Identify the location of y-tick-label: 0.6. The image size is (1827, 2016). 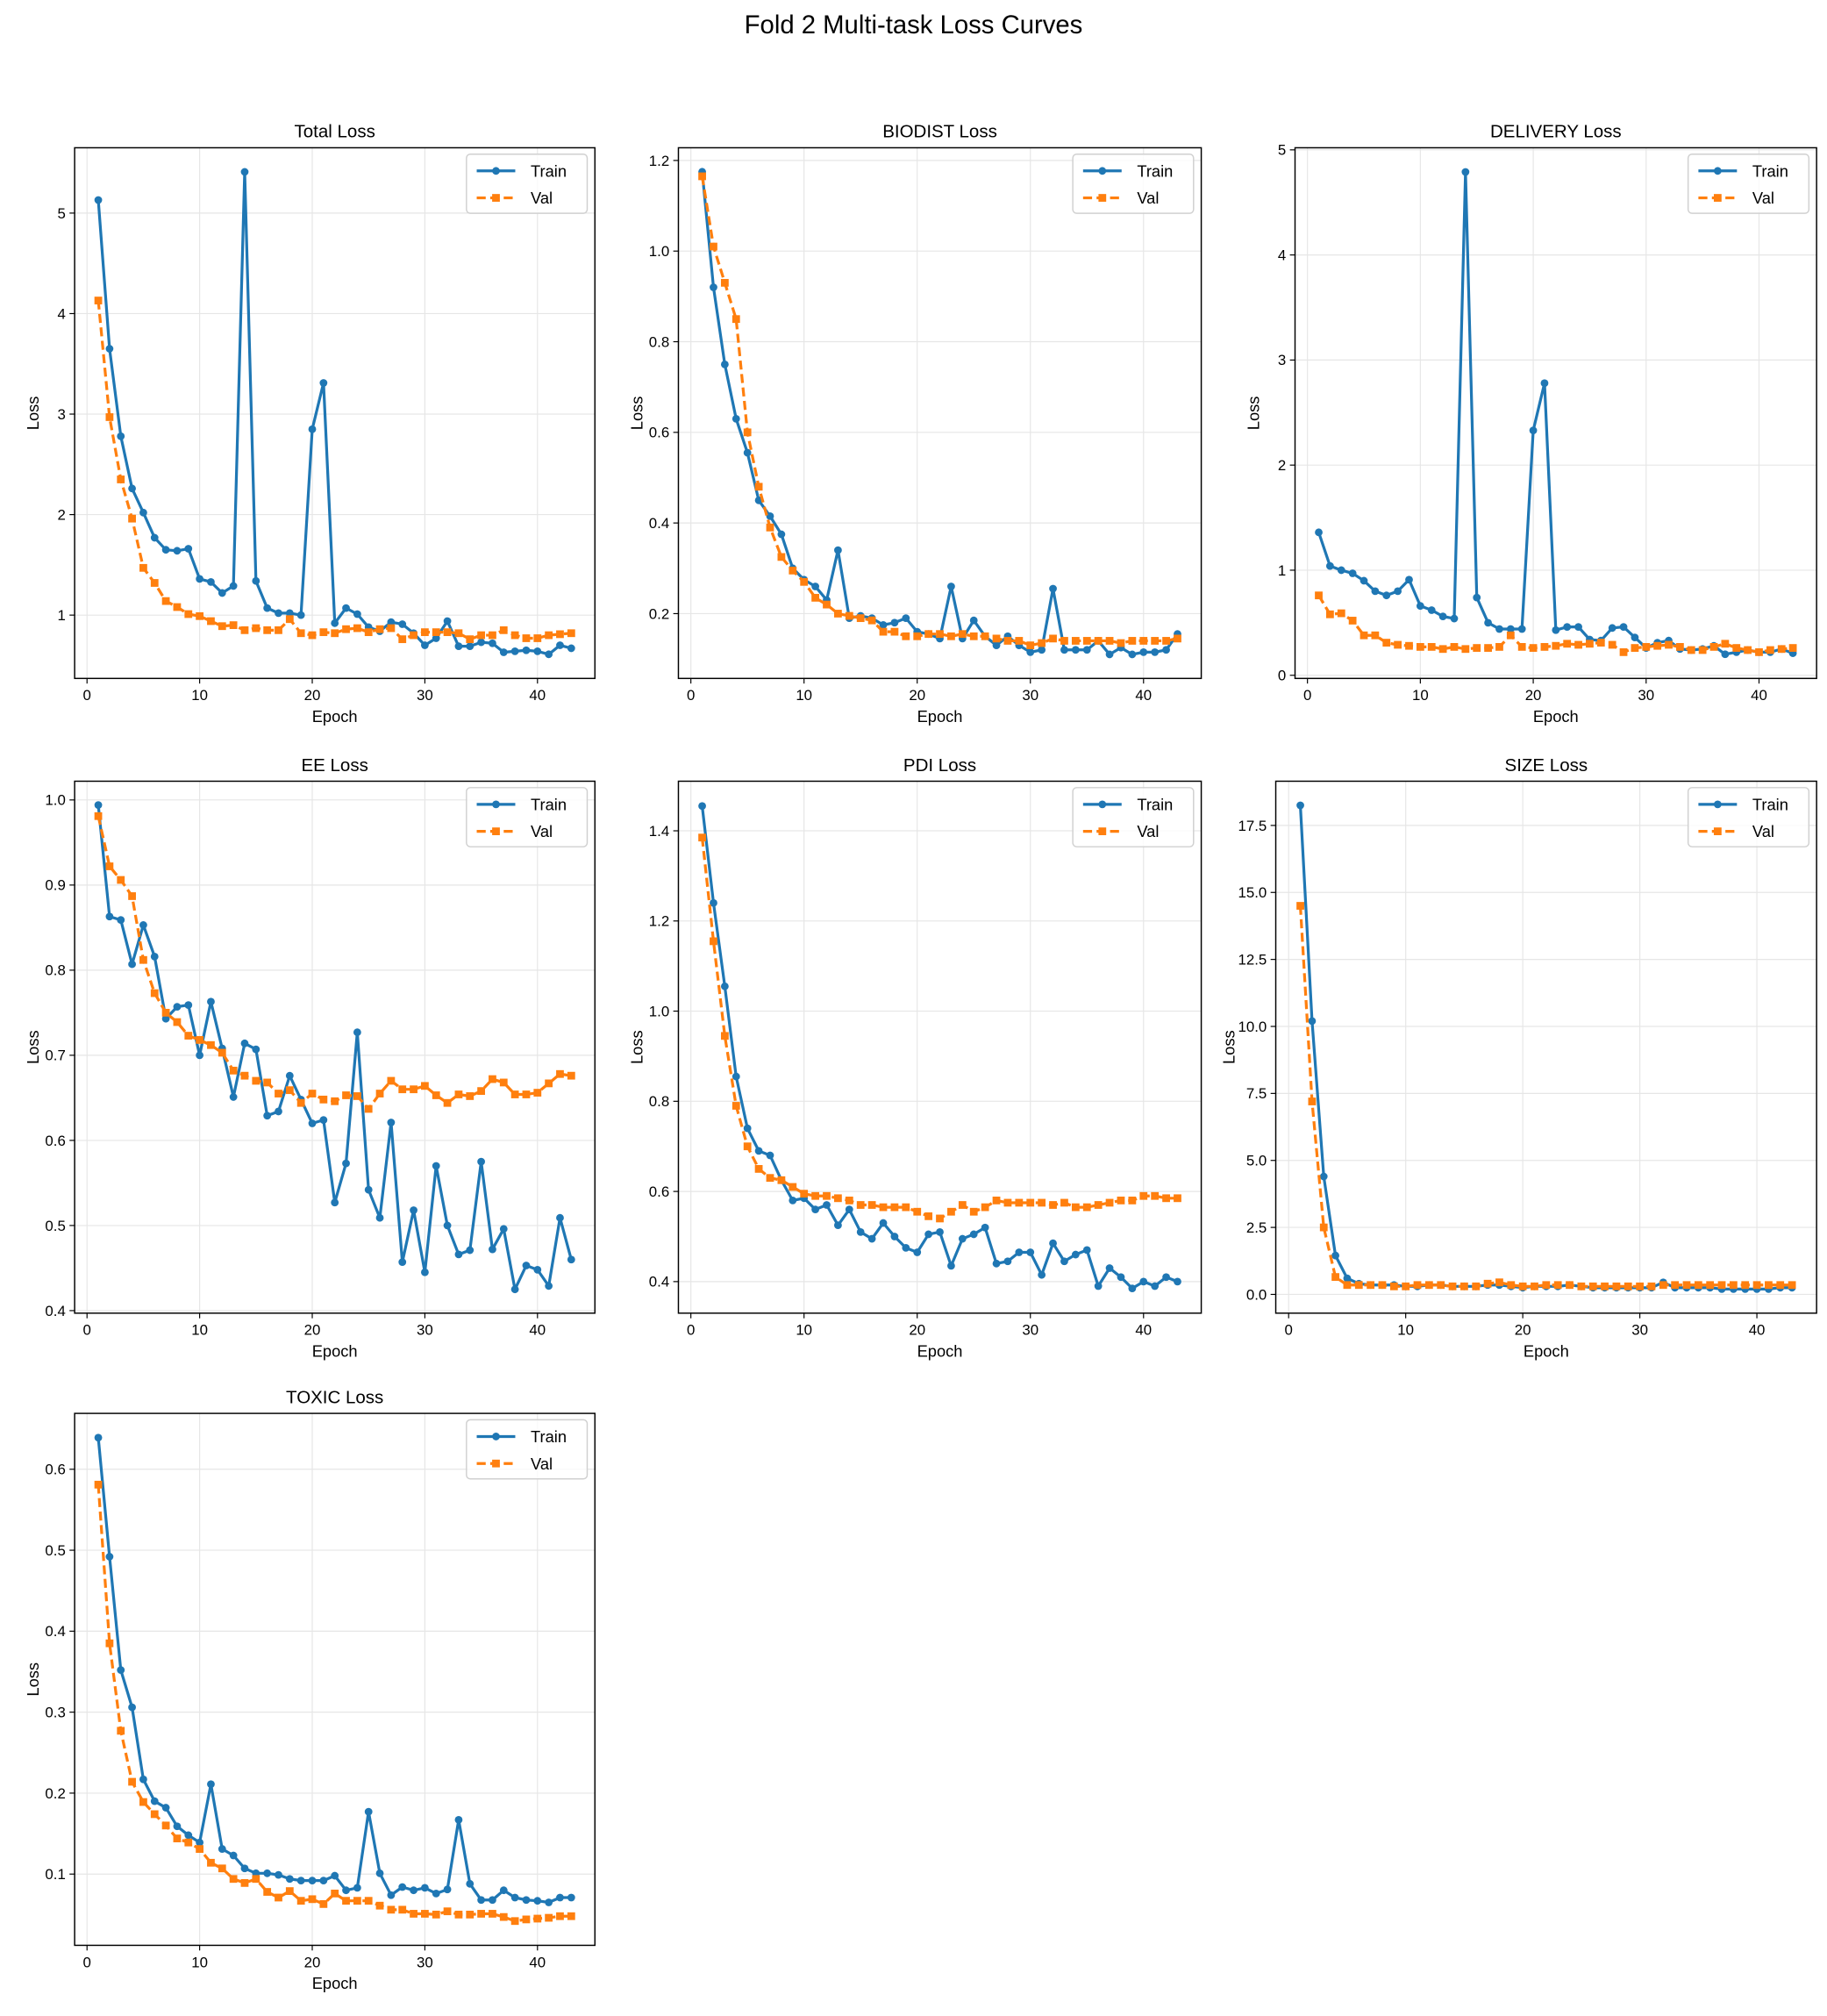
(55, 1141).